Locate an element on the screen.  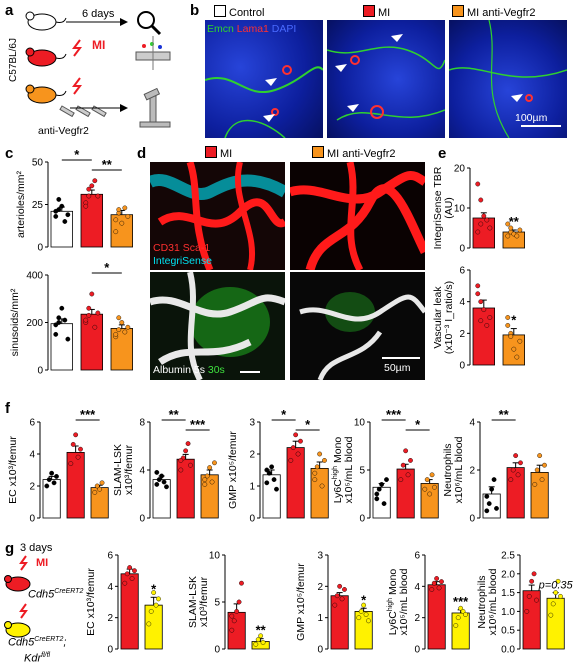
stain-labels: Emcn Lama1 DAPI is located at coordinates (252, 29).